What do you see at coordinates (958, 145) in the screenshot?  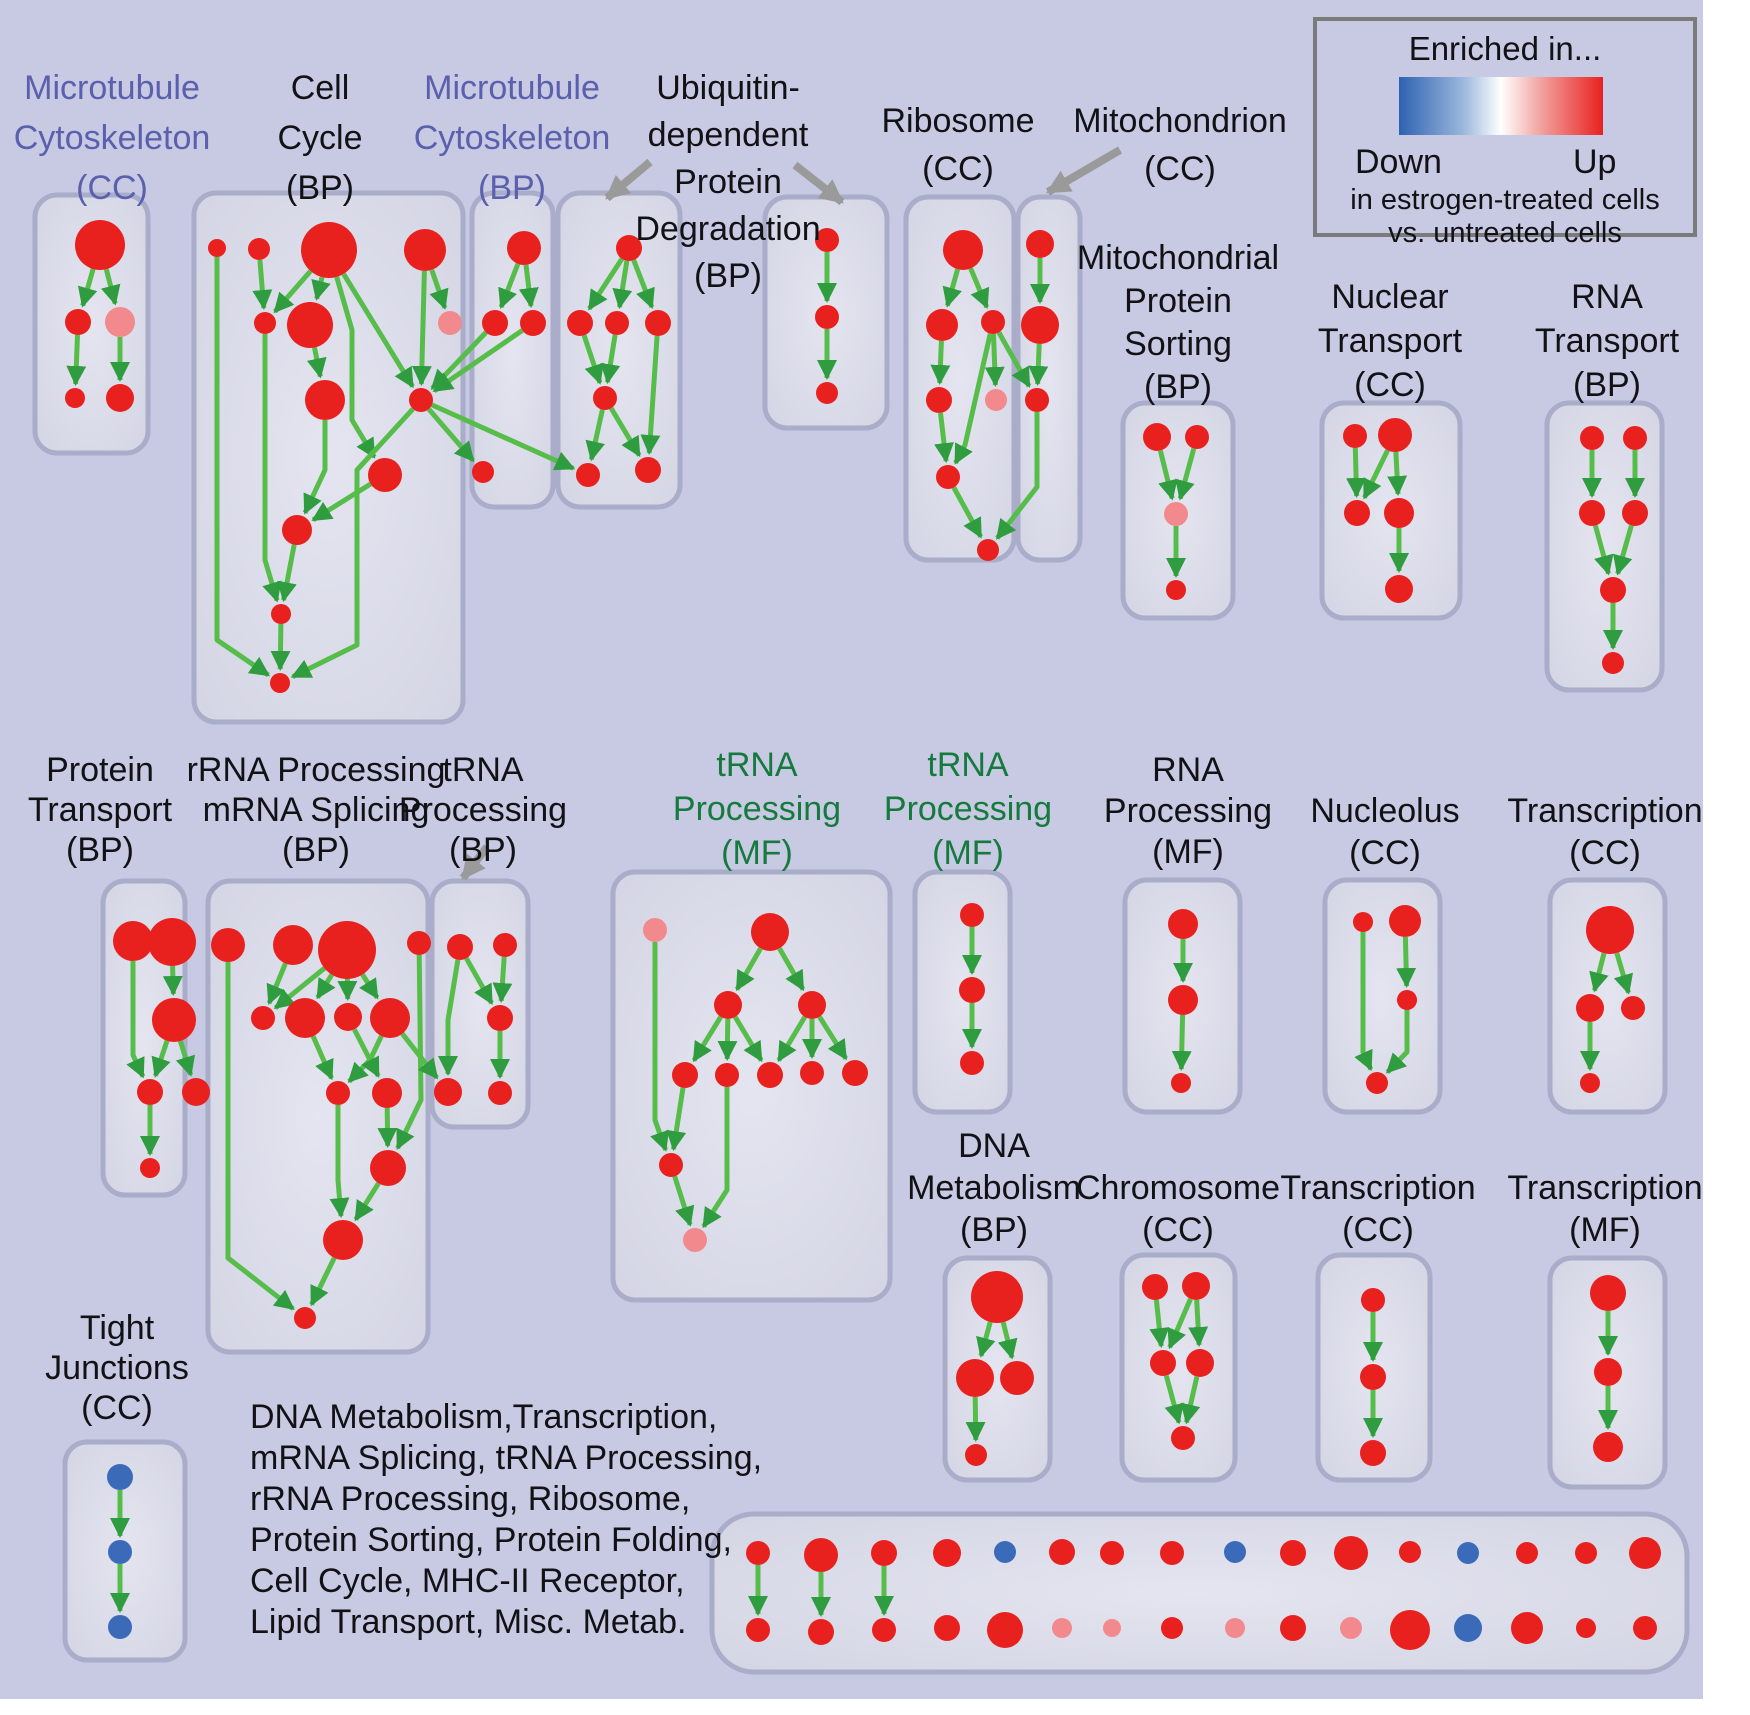 I see `cluster-label-ribosome: Ribosome (CC)` at bounding box center [958, 145].